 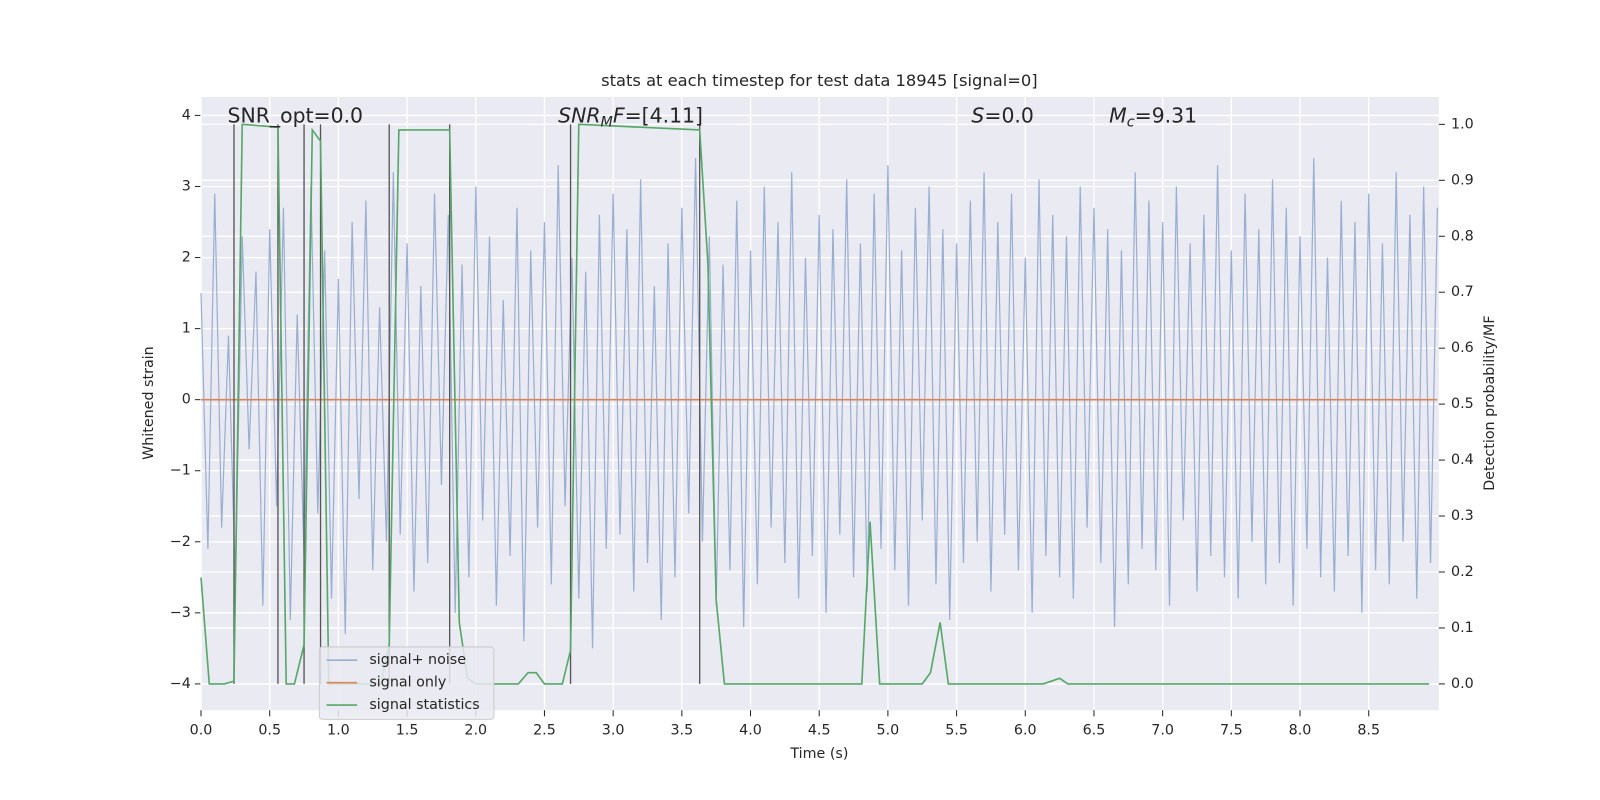 I want to click on y2-tick-label: 0.6, so click(x=1462, y=348).